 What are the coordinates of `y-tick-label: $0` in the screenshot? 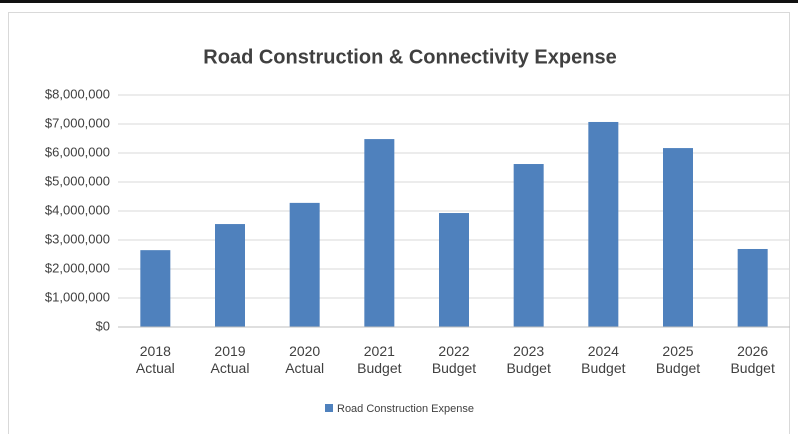 It's located at (103, 325).